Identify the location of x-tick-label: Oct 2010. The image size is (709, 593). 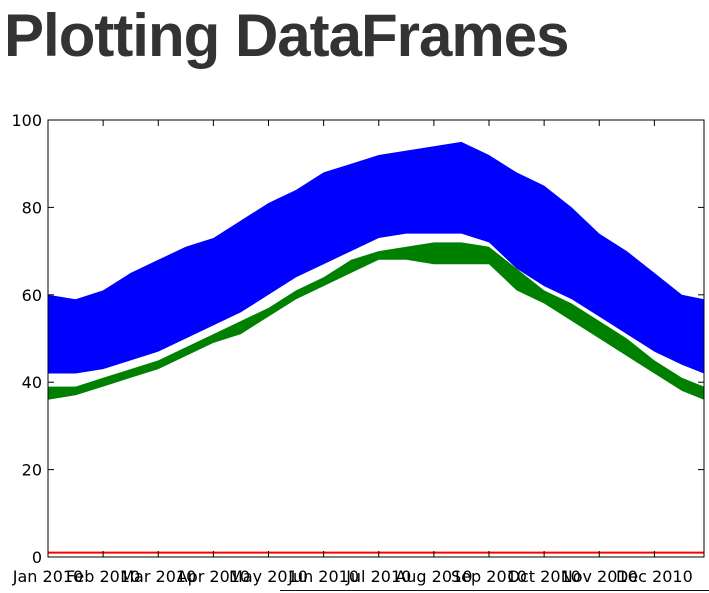
(543, 576).